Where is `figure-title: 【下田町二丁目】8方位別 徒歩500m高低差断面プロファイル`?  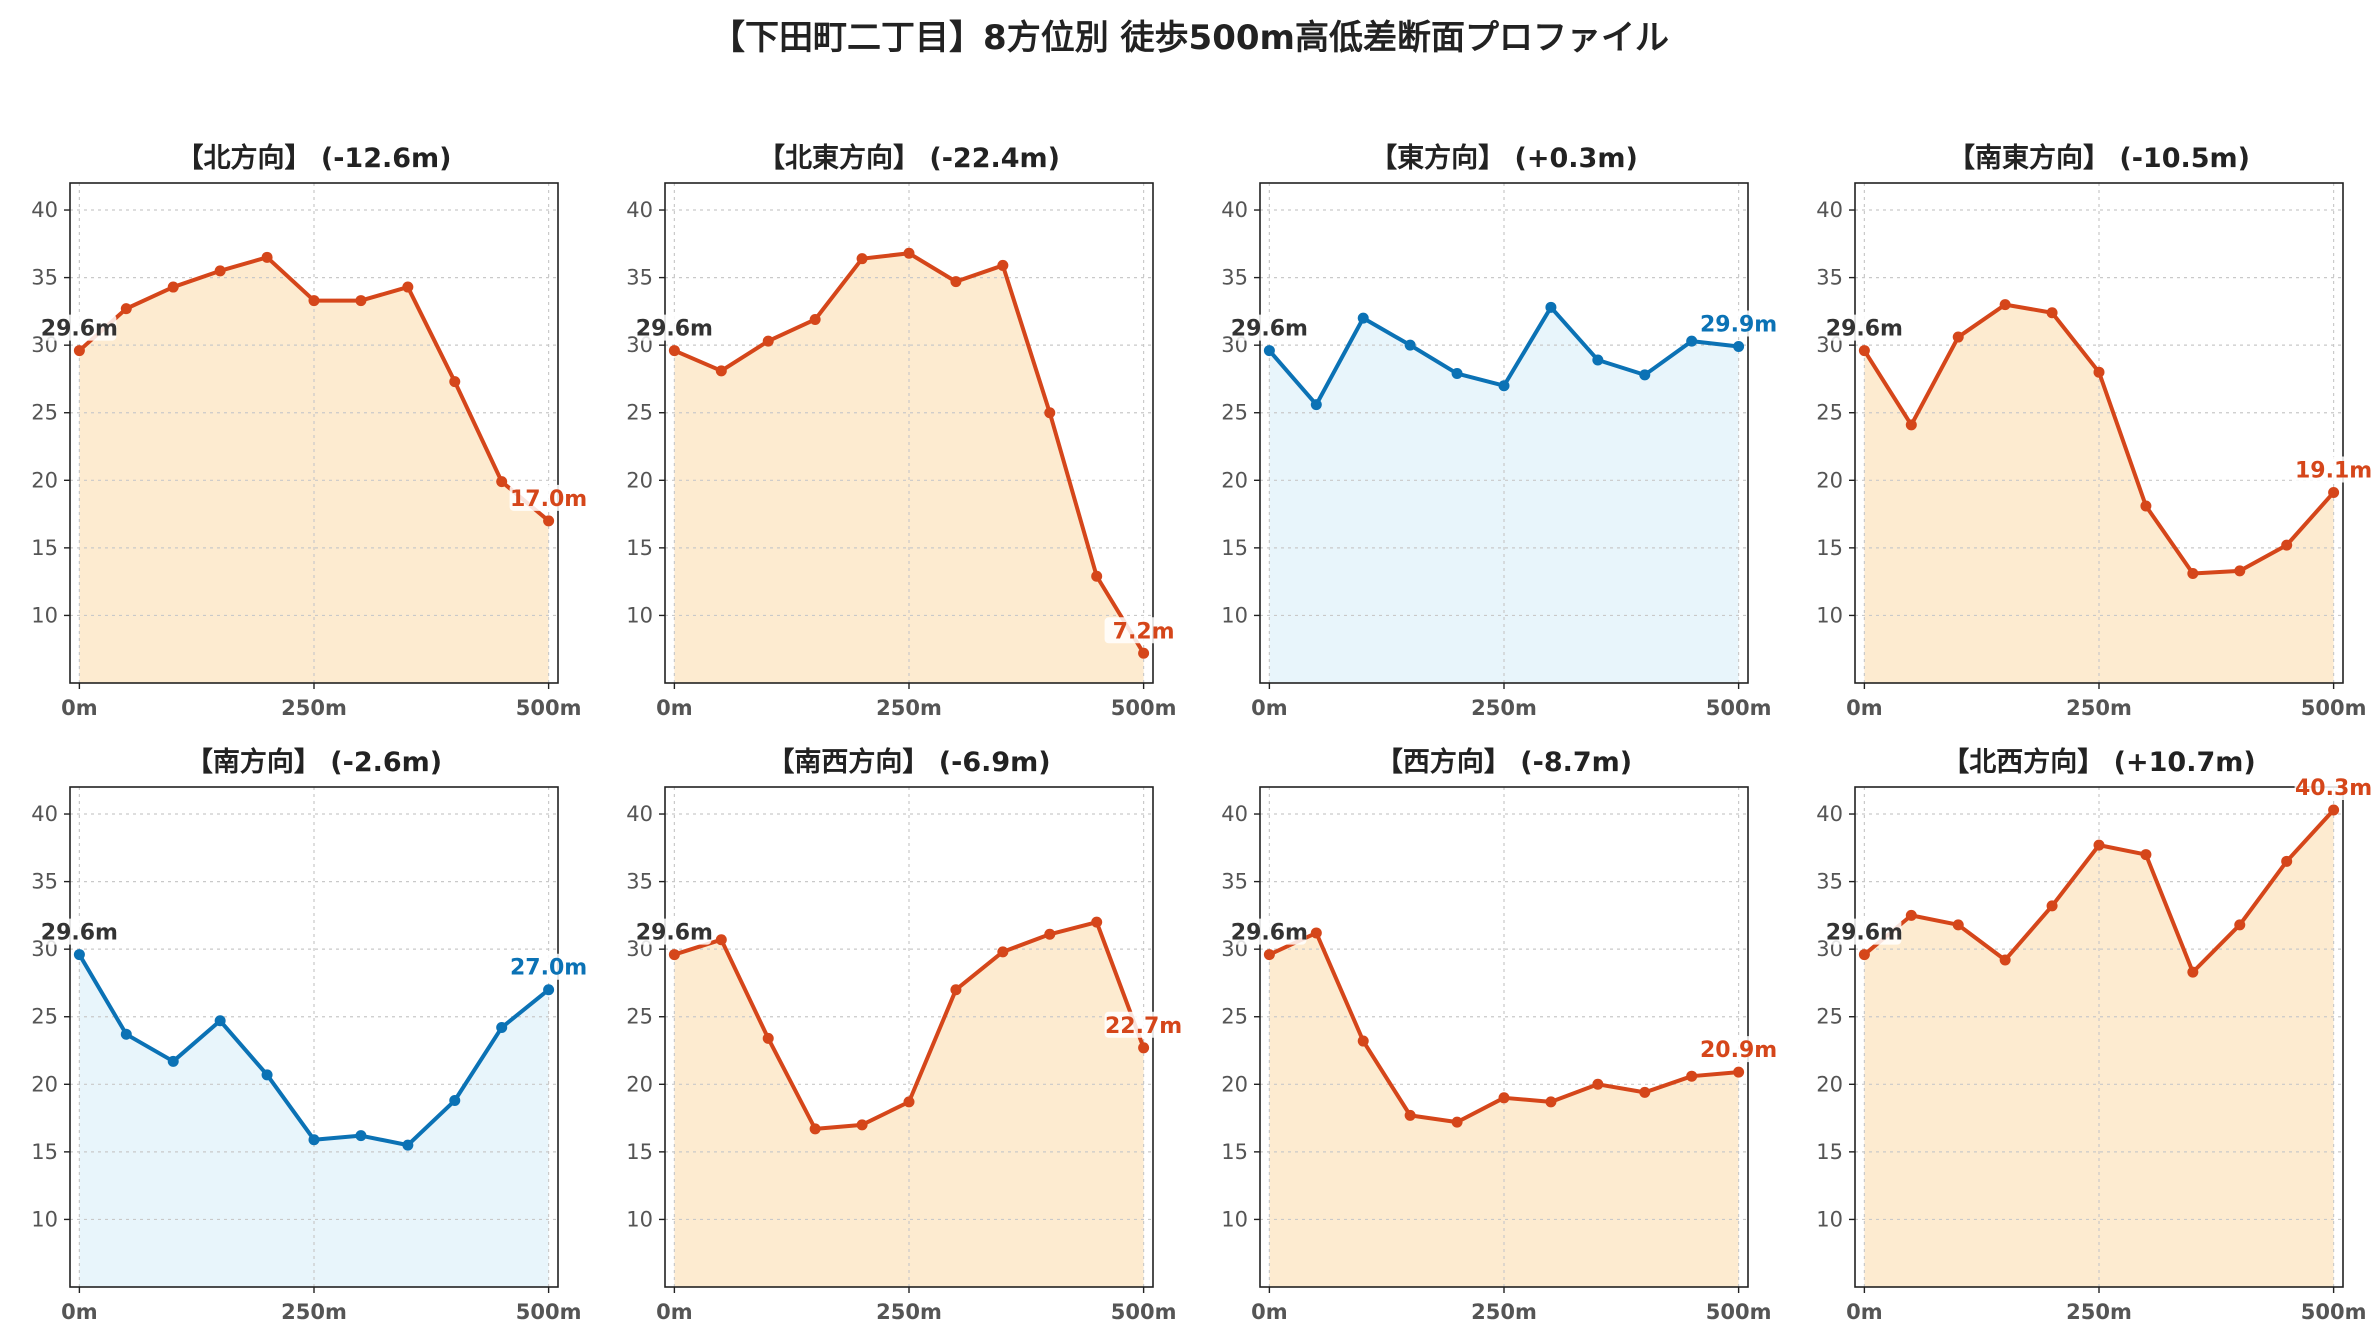
figure-title: 【下田町二丁目】8方位別 徒歩500m高低差断面プロファイル is located at coordinates (1190, 38).